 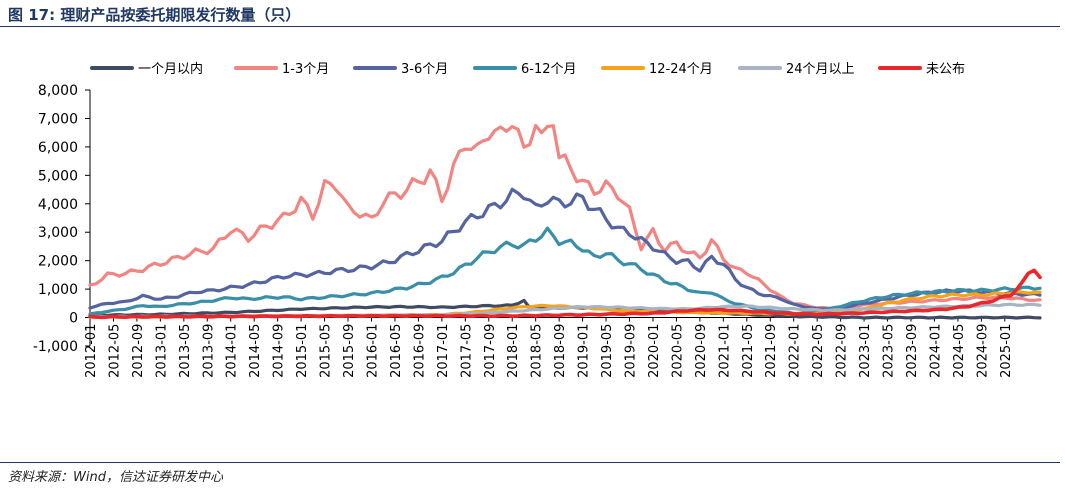 What do you see at coordinates (912, 351) in the screenshot?
I see `x-tick-label: 2023-09` at bounding box center [912, 351].